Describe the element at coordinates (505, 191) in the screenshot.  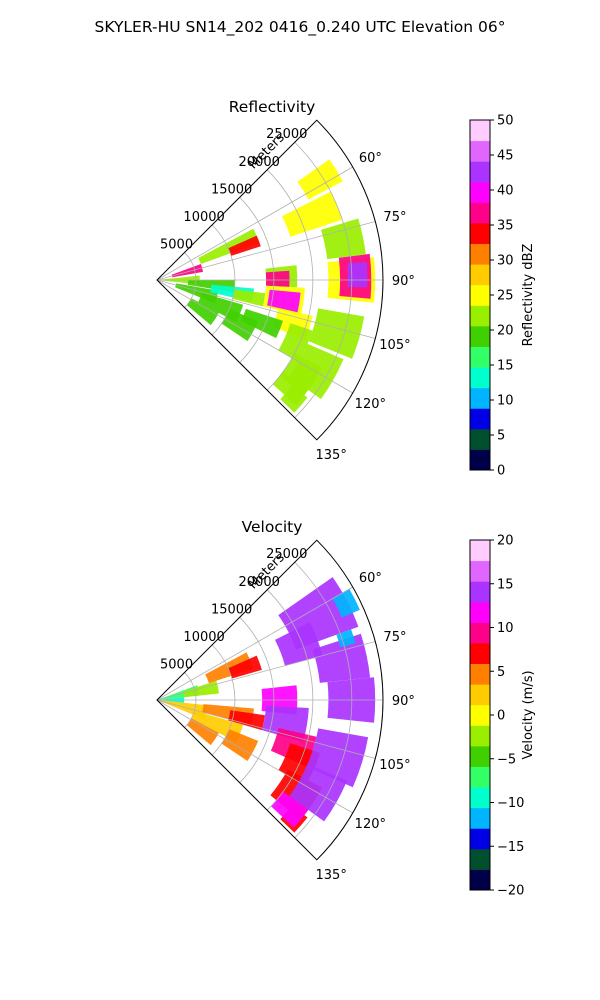
I see `colorbar-tick-label: 40` at that location.